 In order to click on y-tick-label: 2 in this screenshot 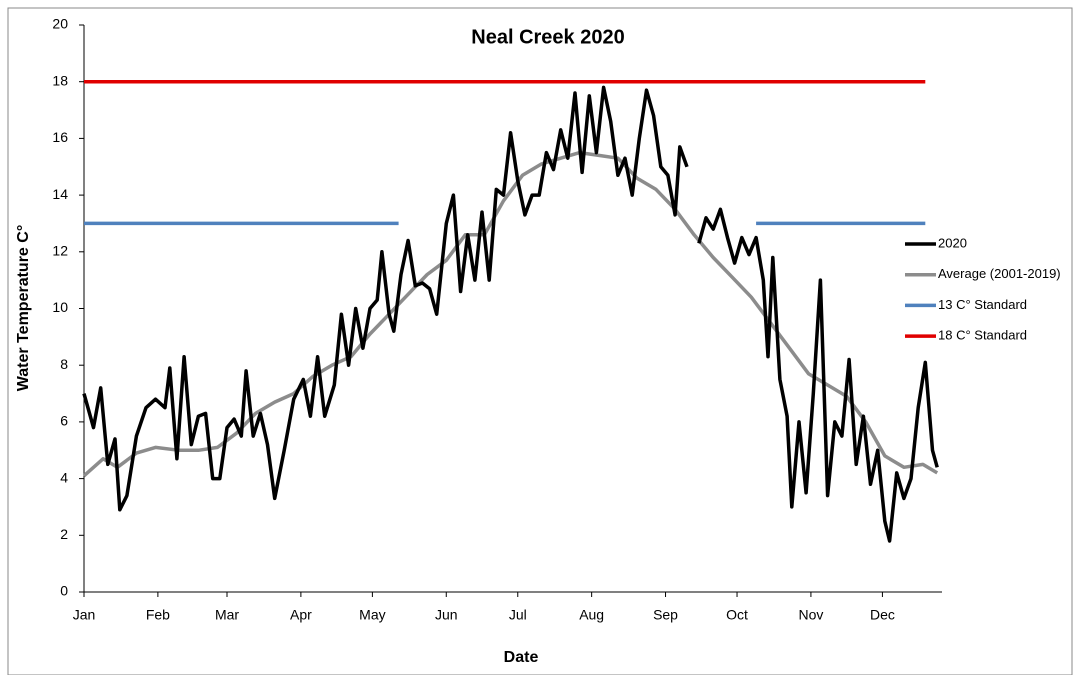, I will do `click(64, 534)`.